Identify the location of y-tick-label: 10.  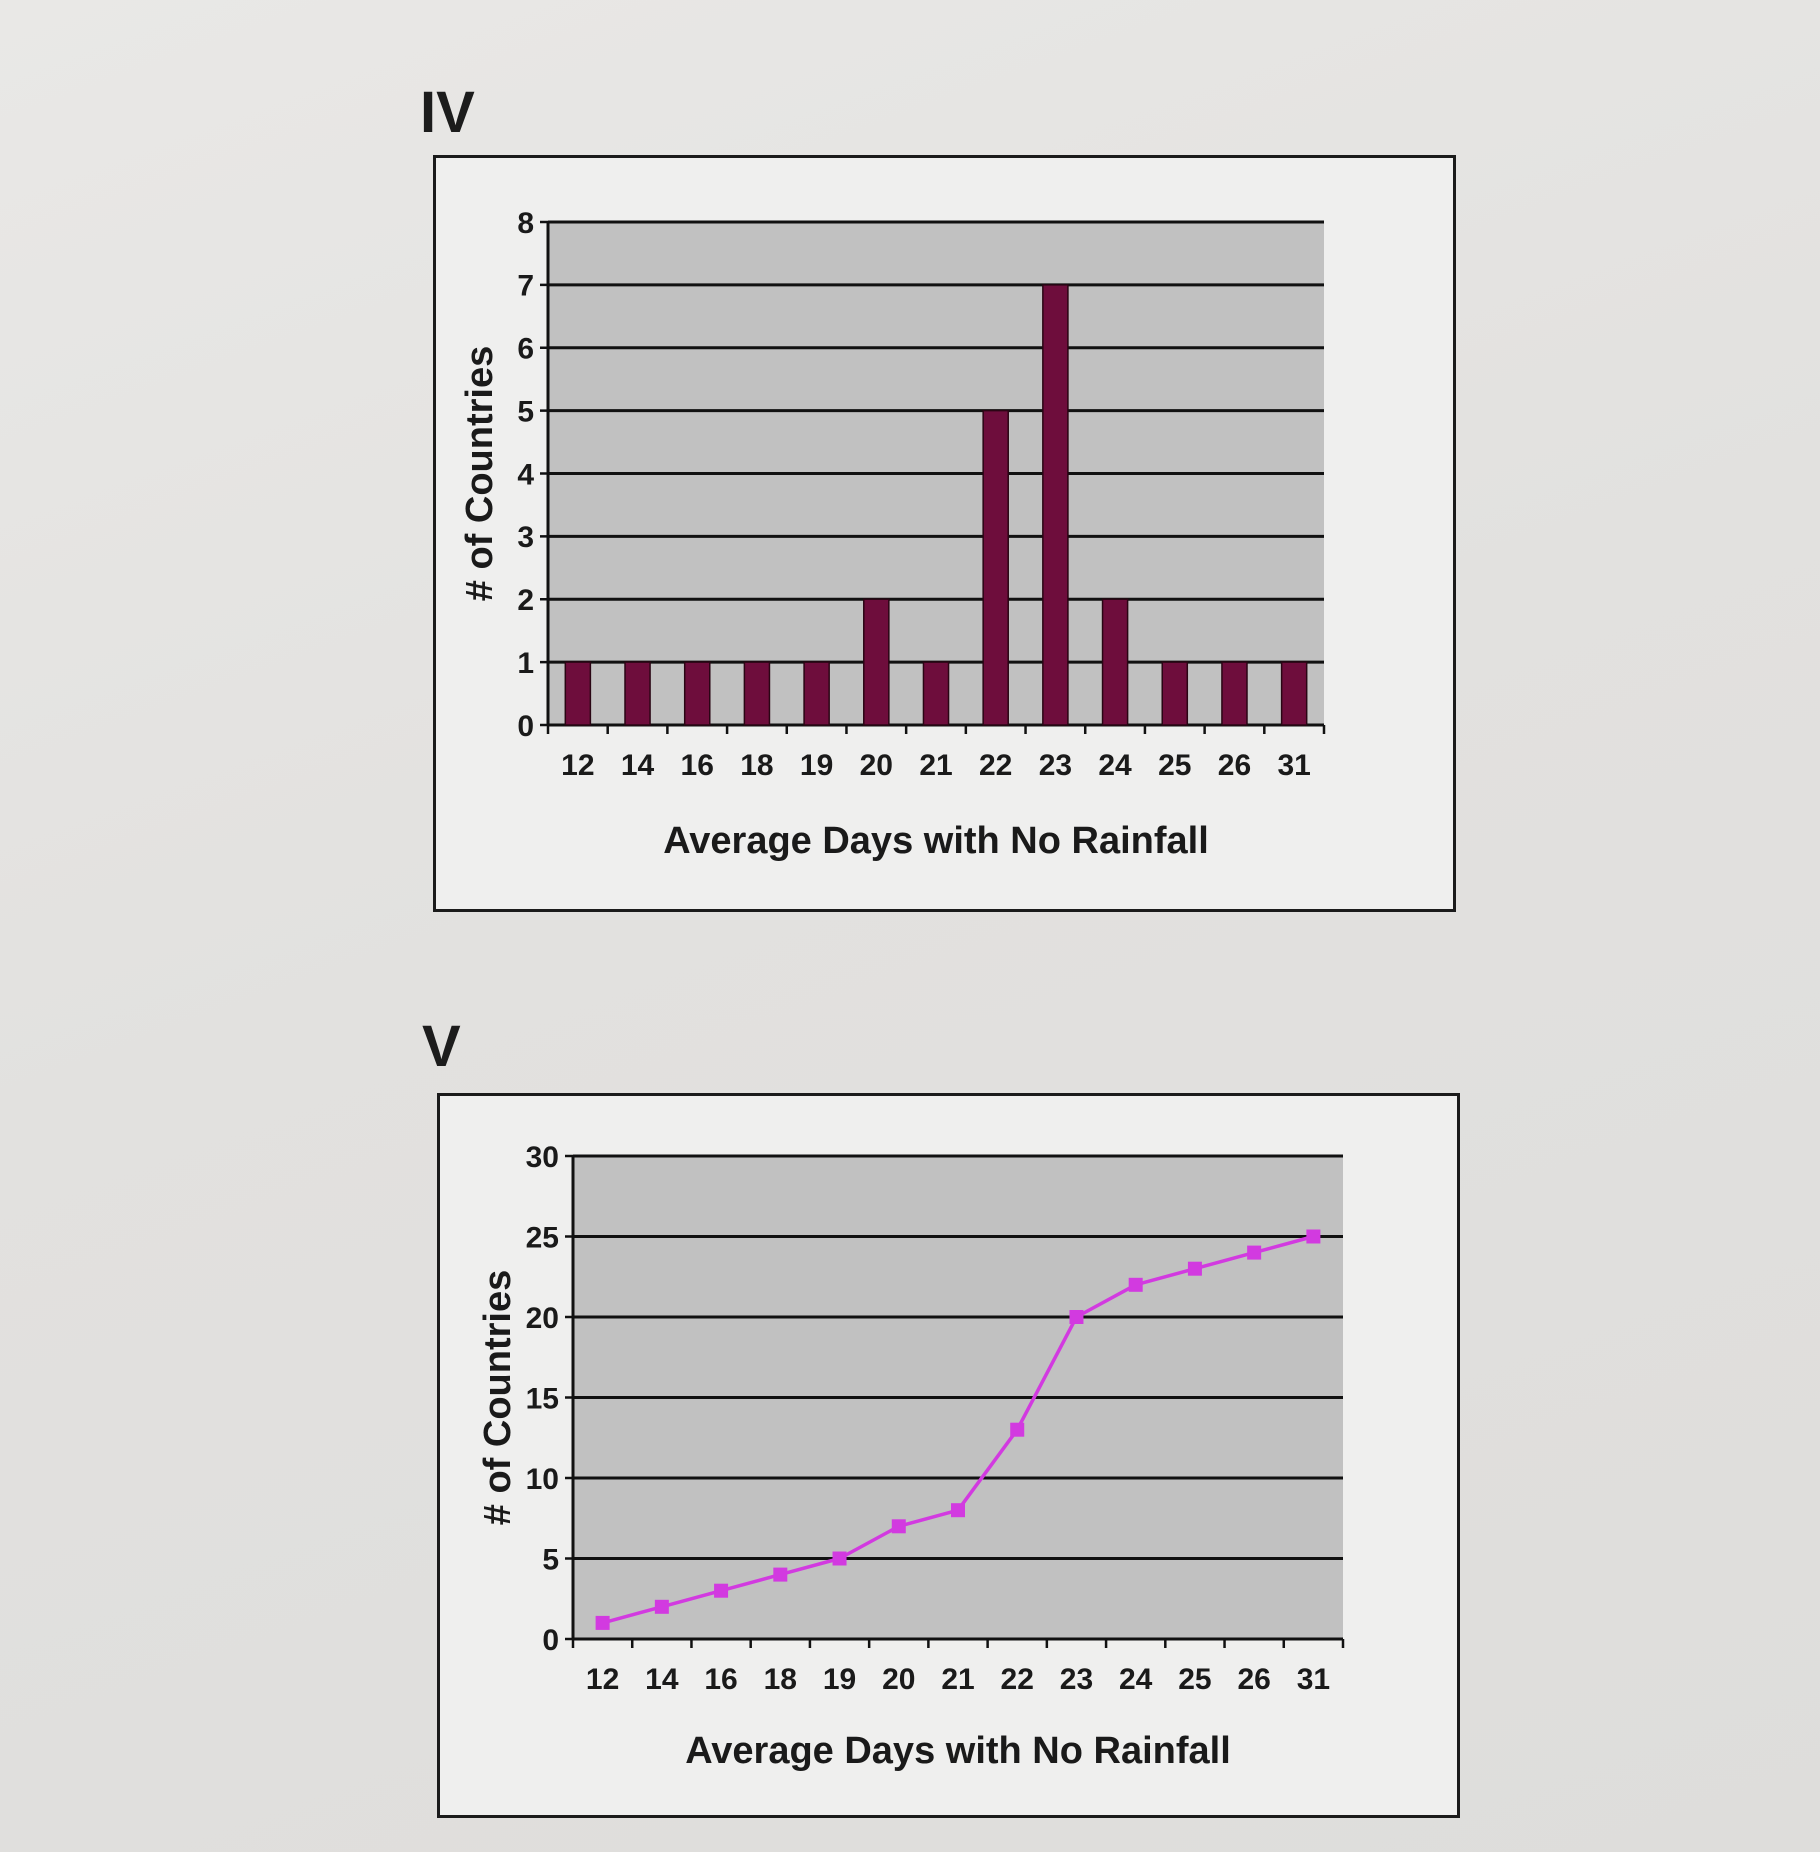
(542, 1479).